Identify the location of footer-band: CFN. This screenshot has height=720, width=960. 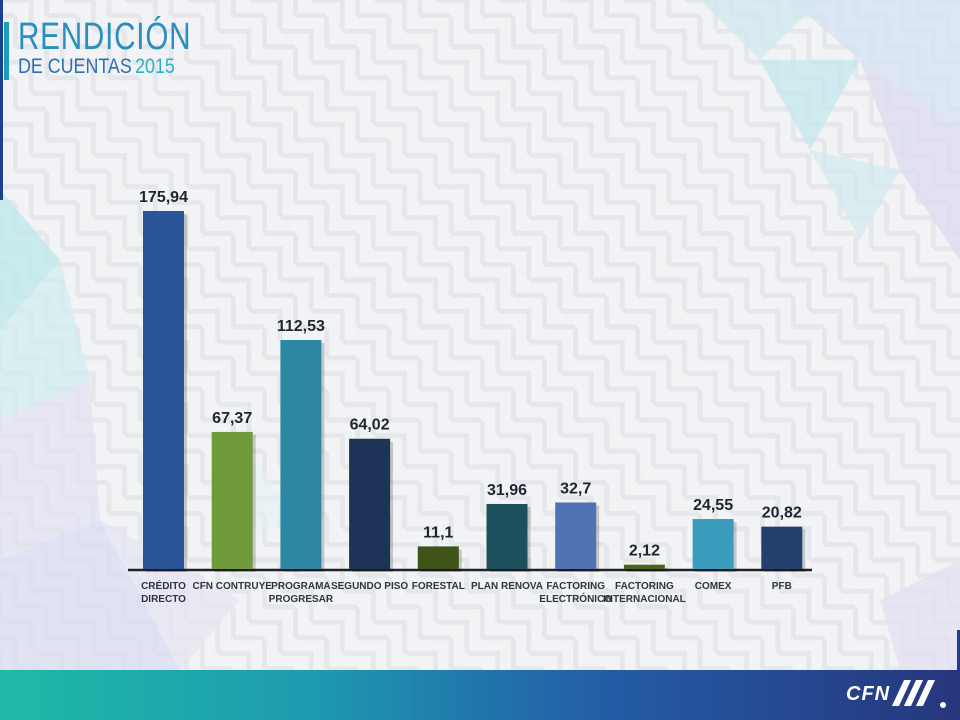
(480, 695).